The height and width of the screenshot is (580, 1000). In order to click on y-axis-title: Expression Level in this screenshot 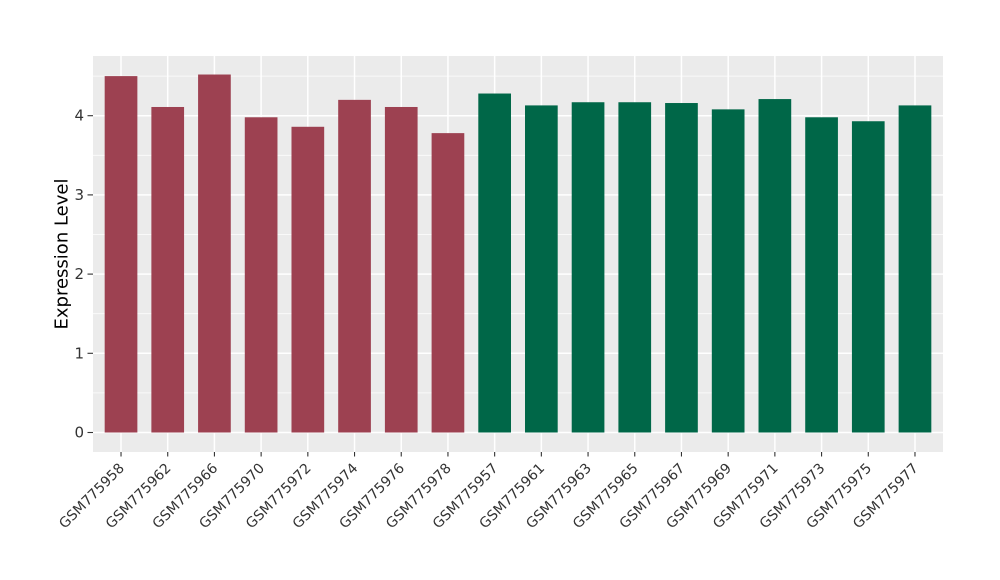, I will do `click(62, 254)`.